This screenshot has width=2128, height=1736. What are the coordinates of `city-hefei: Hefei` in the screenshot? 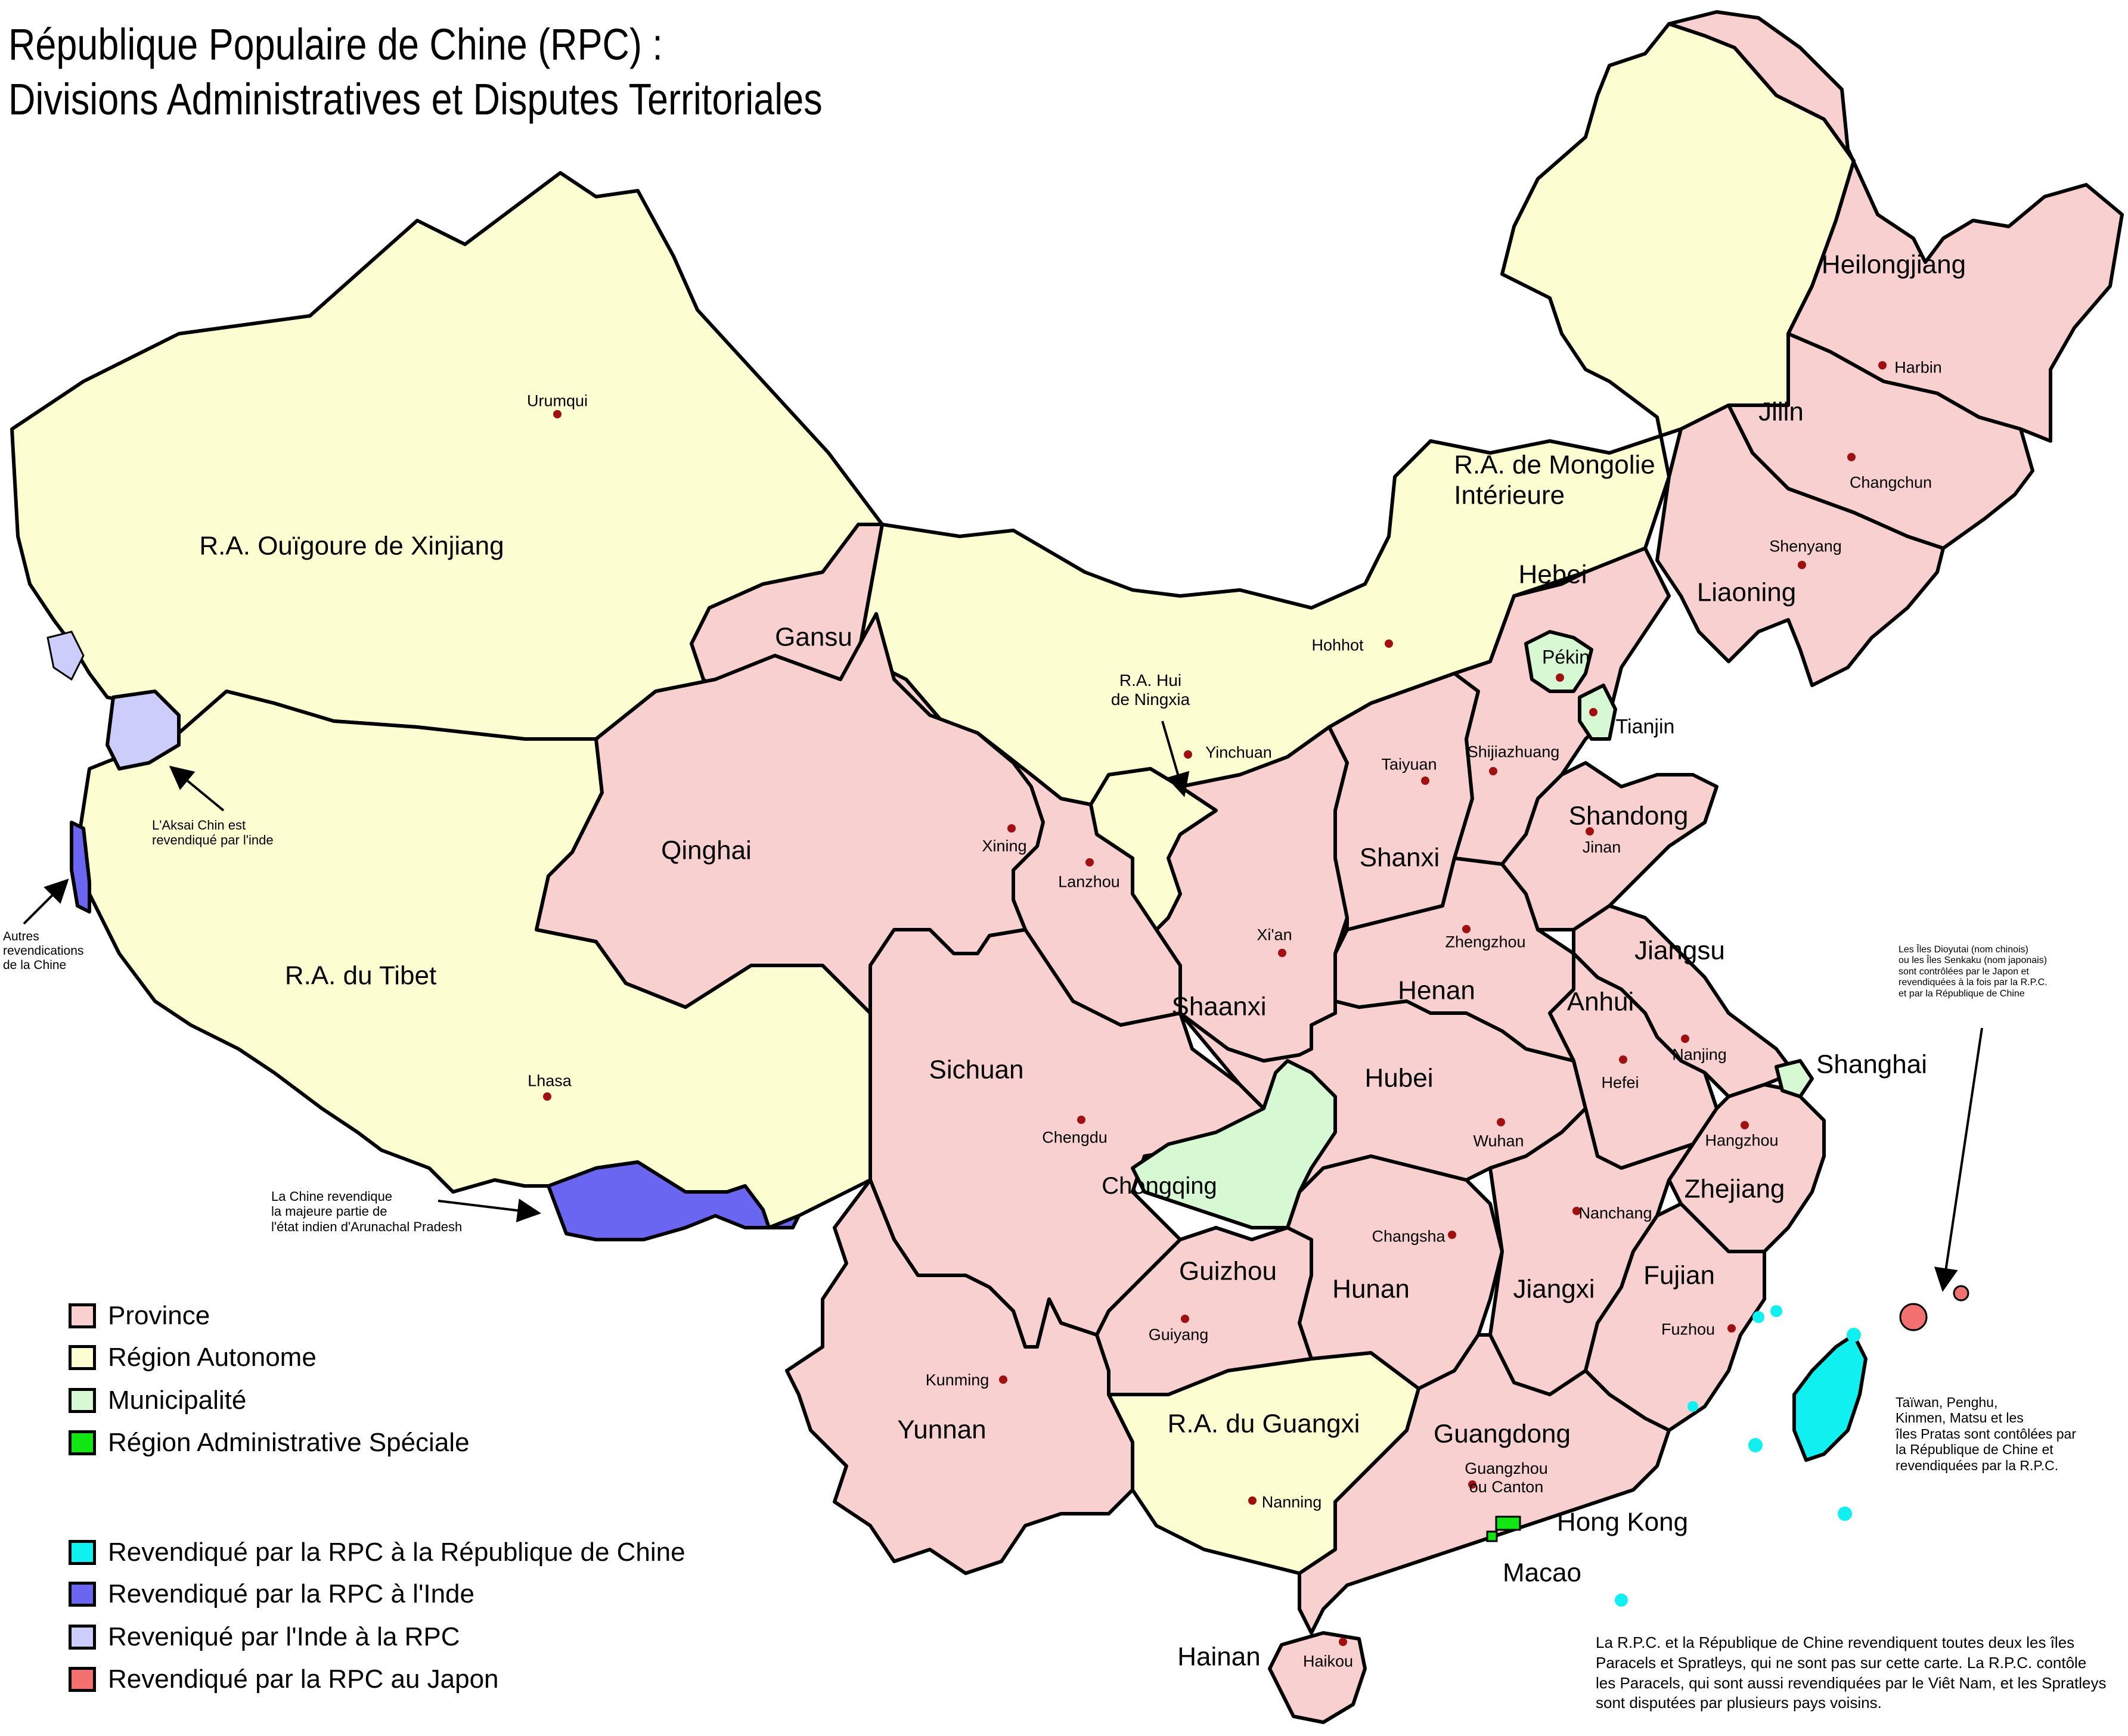 It's located at (1620, 1083).